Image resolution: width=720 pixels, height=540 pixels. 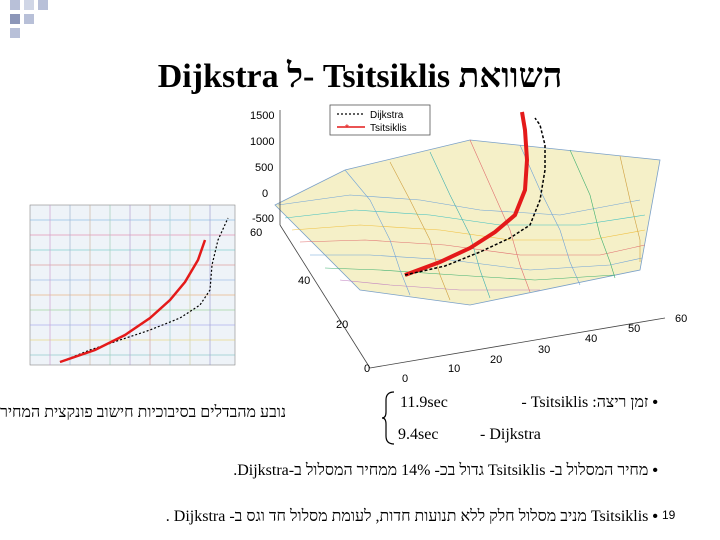 What do you see at coordinates (405, 379) in the screenshot?
I see `x-tick-label: 0` at bounding box center [405, 379].